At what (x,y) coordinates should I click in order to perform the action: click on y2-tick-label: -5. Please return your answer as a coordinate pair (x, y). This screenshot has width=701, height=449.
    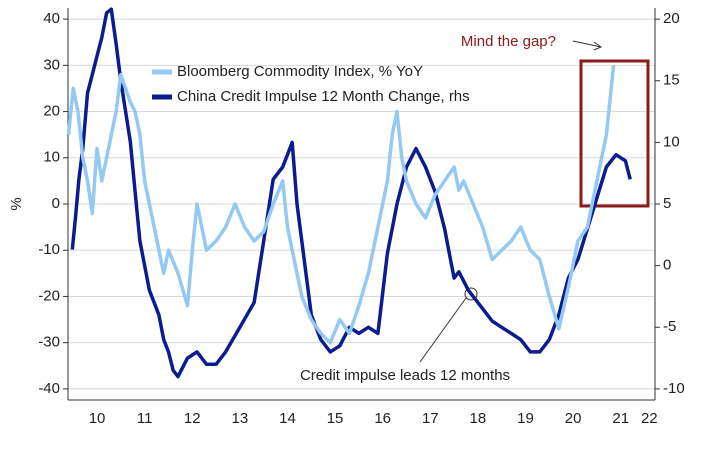
    Looking at the image, I should click on (669, 326).